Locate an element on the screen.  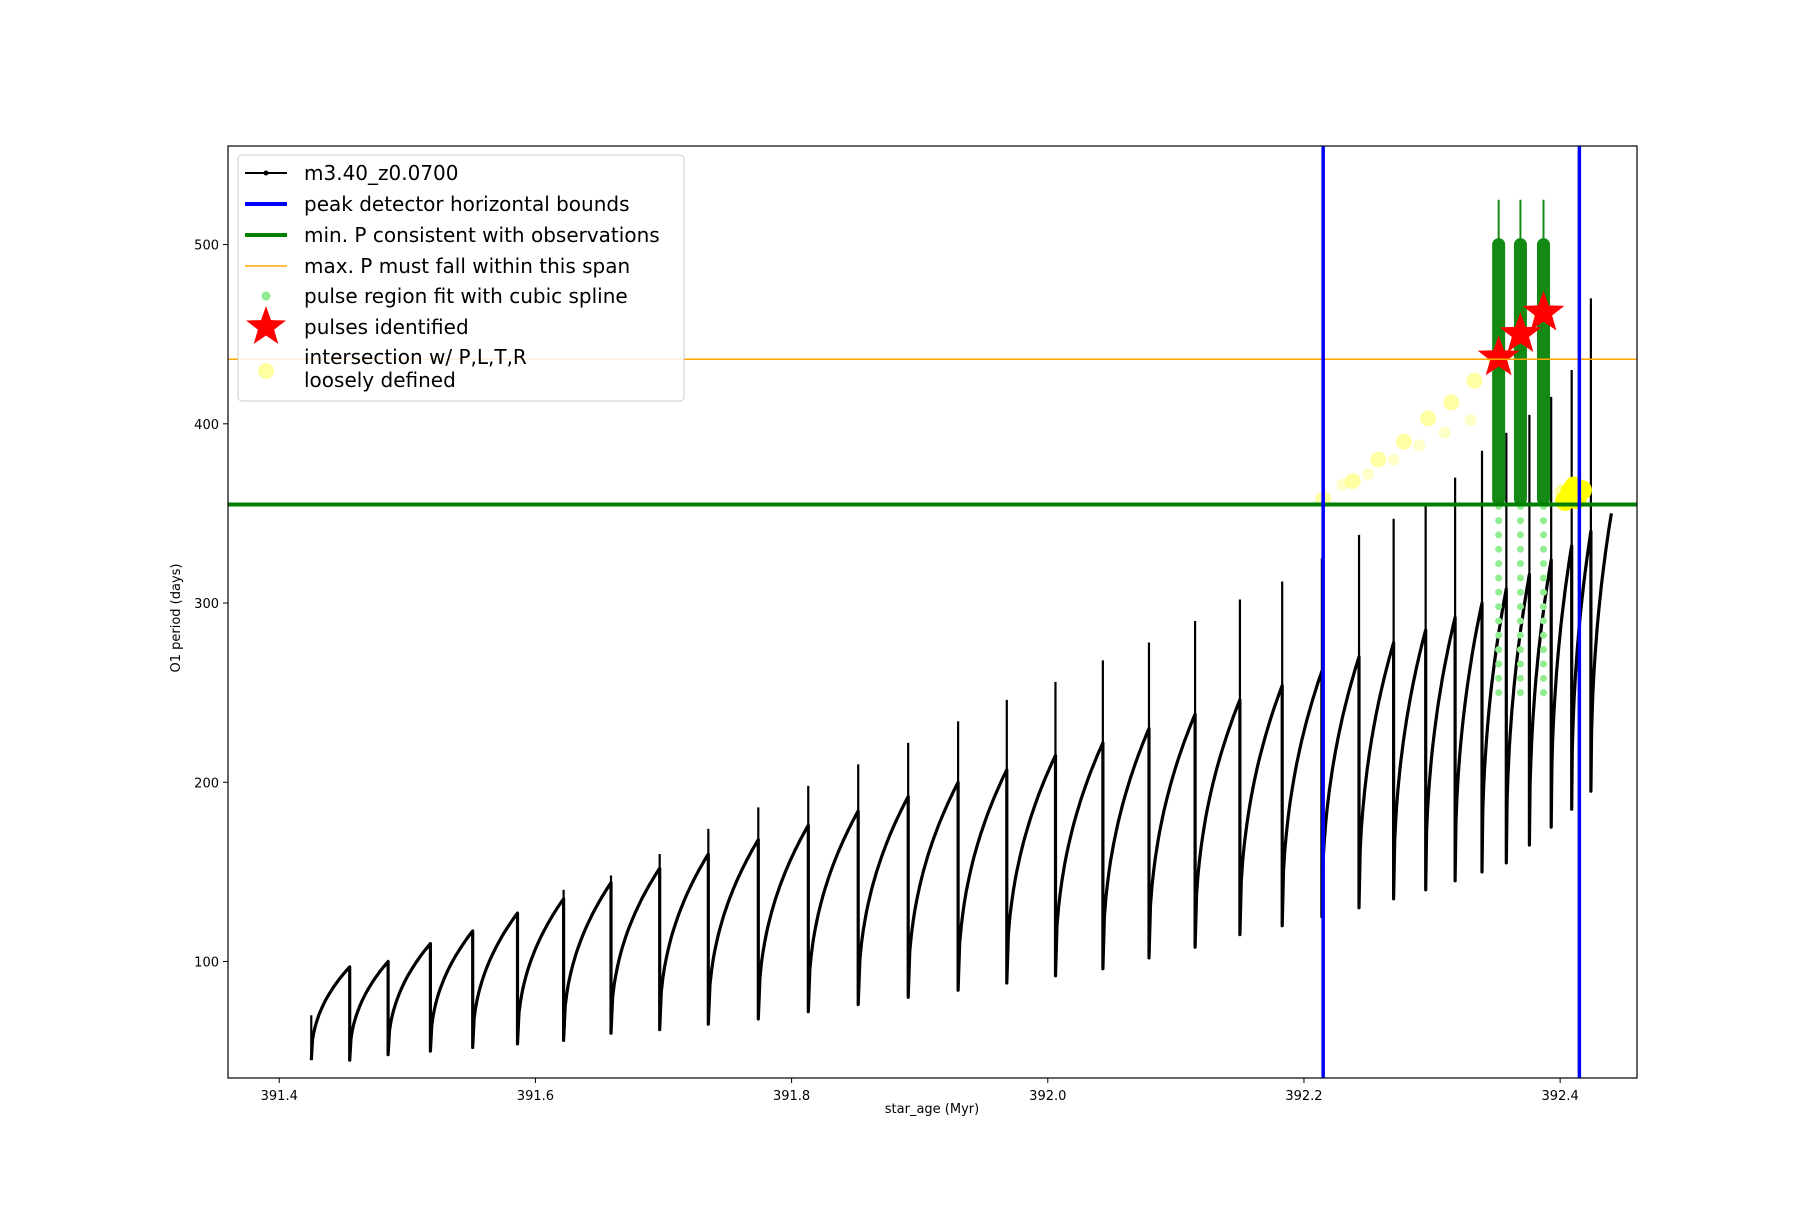
y-axis-label: O1 period (days) is located at coordinates (176, 617).